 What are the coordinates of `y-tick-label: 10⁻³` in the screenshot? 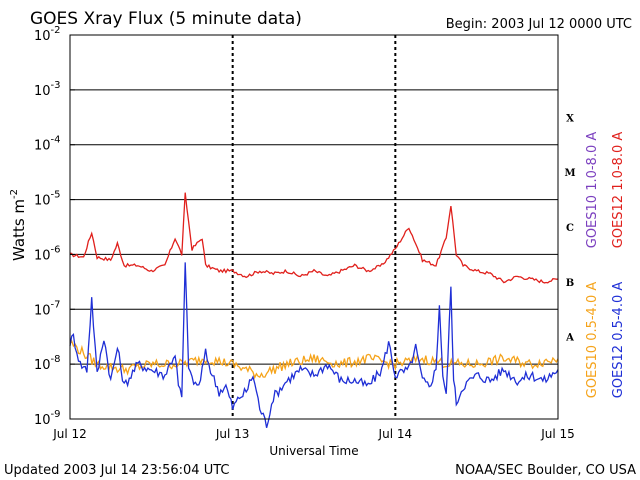 It's located at (47, 89).